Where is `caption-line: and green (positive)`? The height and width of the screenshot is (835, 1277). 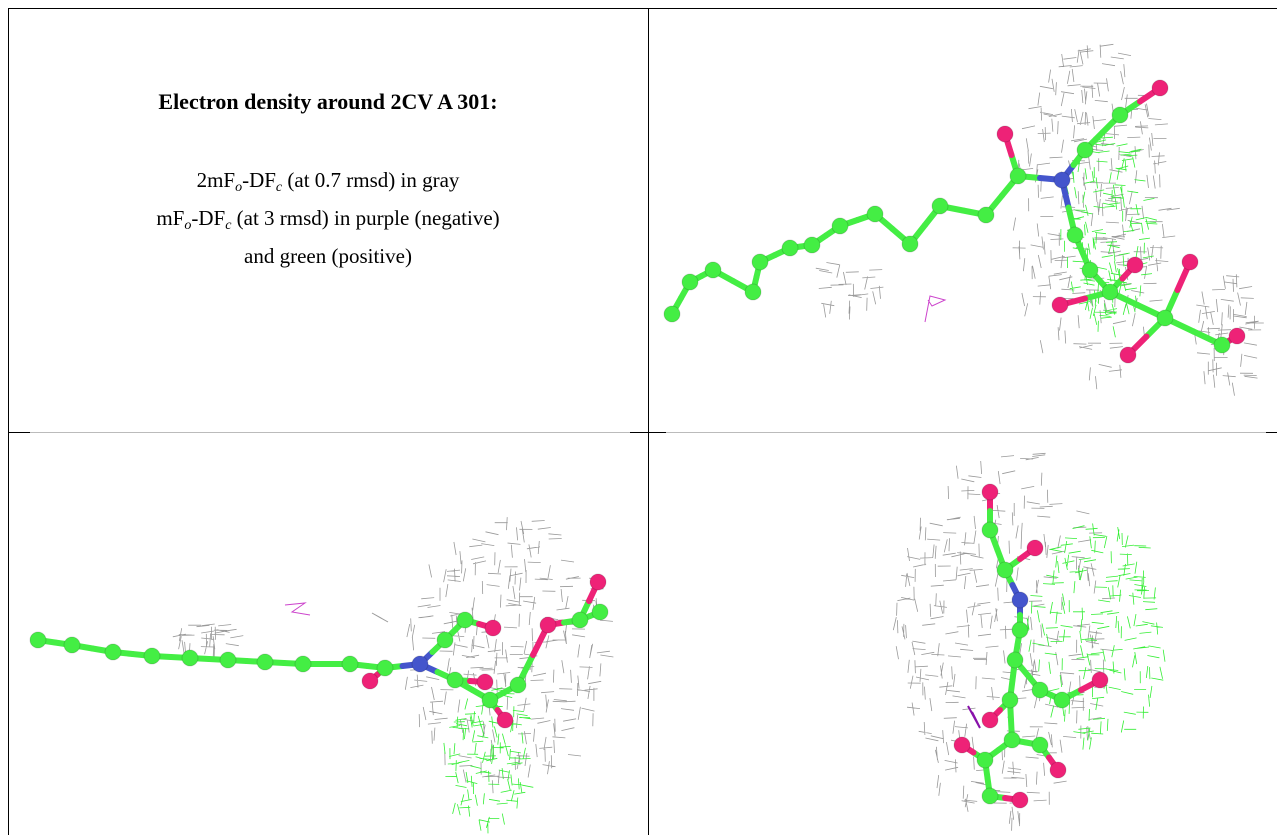
caption-line: and green (positive) is located at coordinates (328, 256).